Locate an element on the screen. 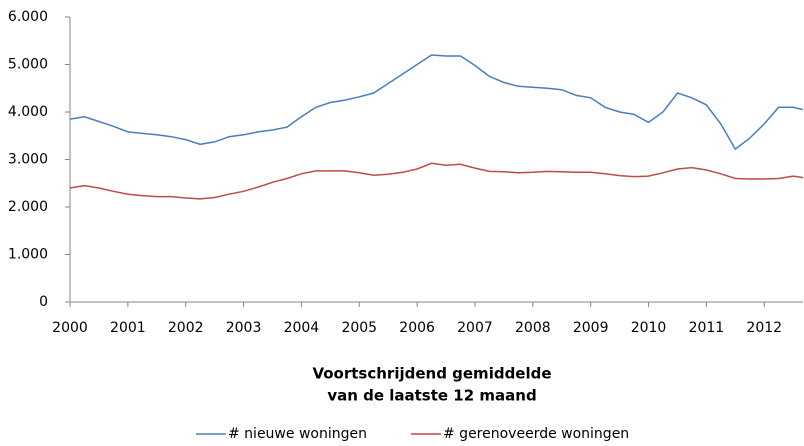  x-tick-label: 2011 is located at coordinates (707, 328).